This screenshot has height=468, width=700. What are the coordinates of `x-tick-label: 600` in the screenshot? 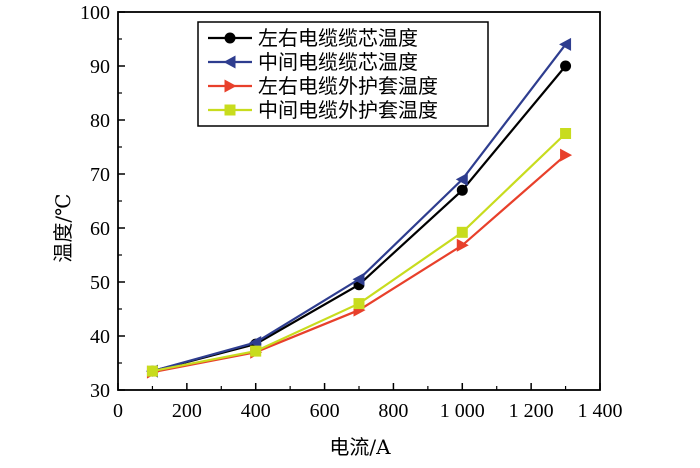 It's located at (325, 411).